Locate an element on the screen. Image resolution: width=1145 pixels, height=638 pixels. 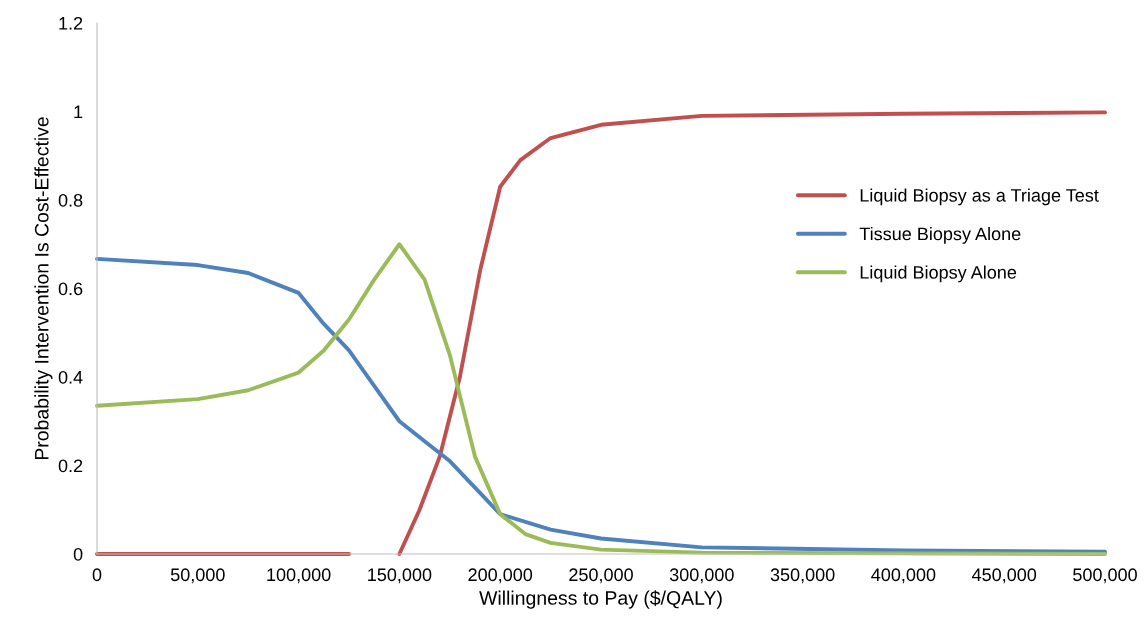
y-tick-label: 0.8 is located at coordinates (70, 200).